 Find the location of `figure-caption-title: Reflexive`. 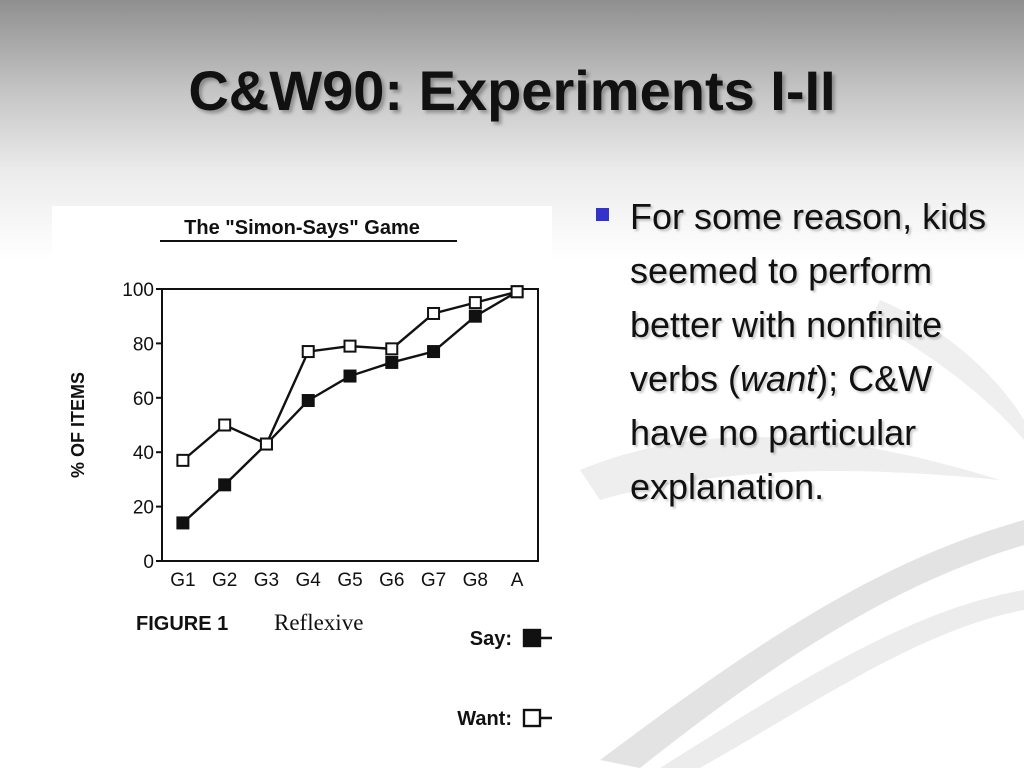

figure-caption-title: Reflexive is located at coordinates (318, 622).